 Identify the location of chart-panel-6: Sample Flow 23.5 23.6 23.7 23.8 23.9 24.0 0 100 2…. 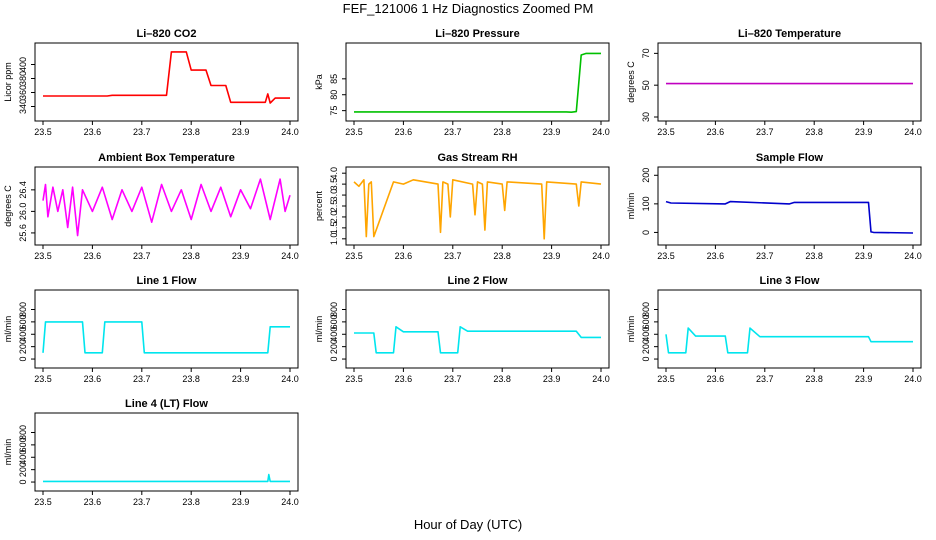
(774, 206).